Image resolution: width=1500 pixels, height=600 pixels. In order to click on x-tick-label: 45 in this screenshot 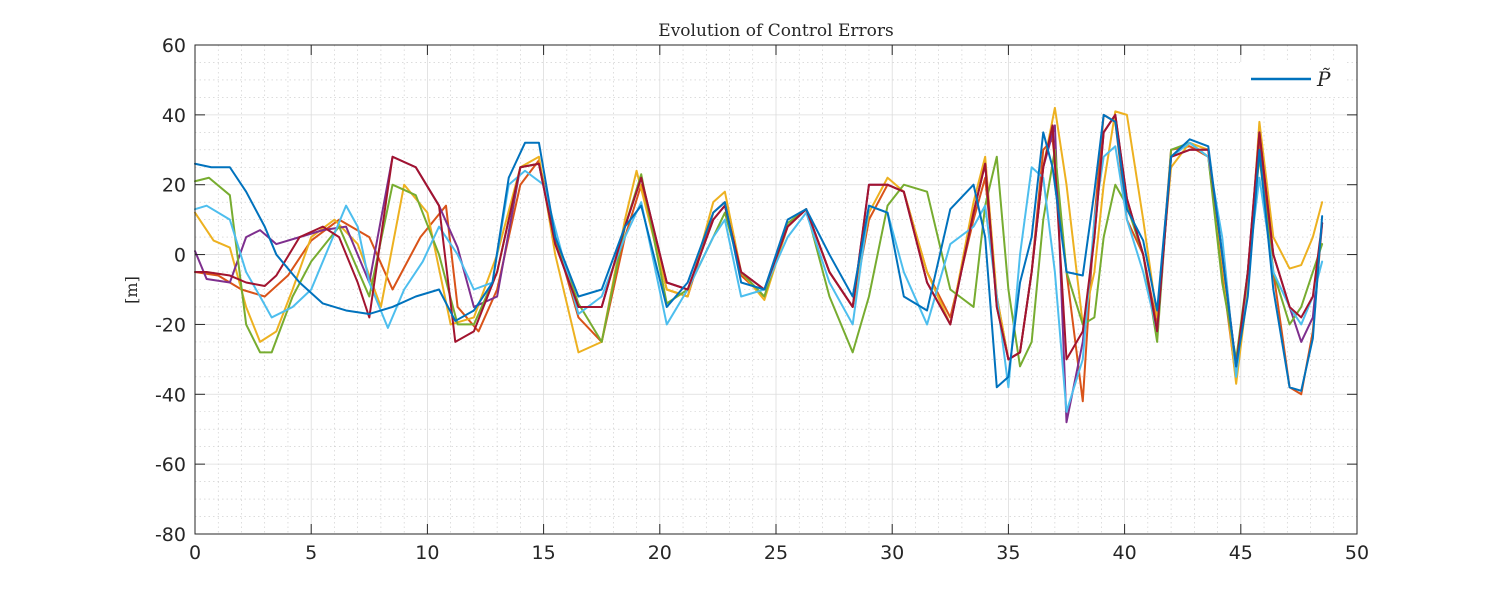, I will do `click(1241, 553)`.